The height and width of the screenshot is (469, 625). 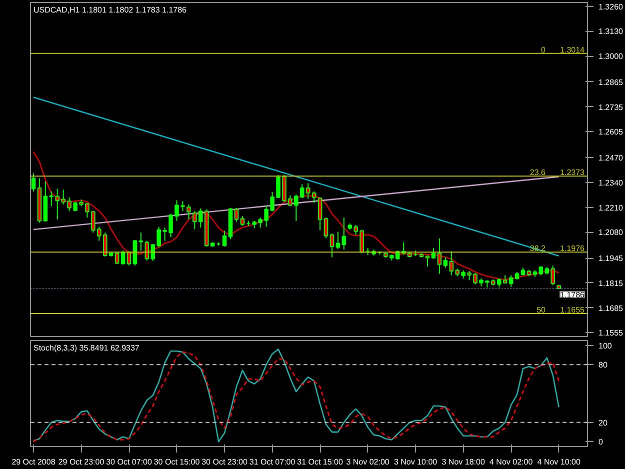 What do you see at coordinates (464, 462) in the screenshot?
I see `x-tick-label: 3 Nov 18:00` at bounding box center [464, 462].